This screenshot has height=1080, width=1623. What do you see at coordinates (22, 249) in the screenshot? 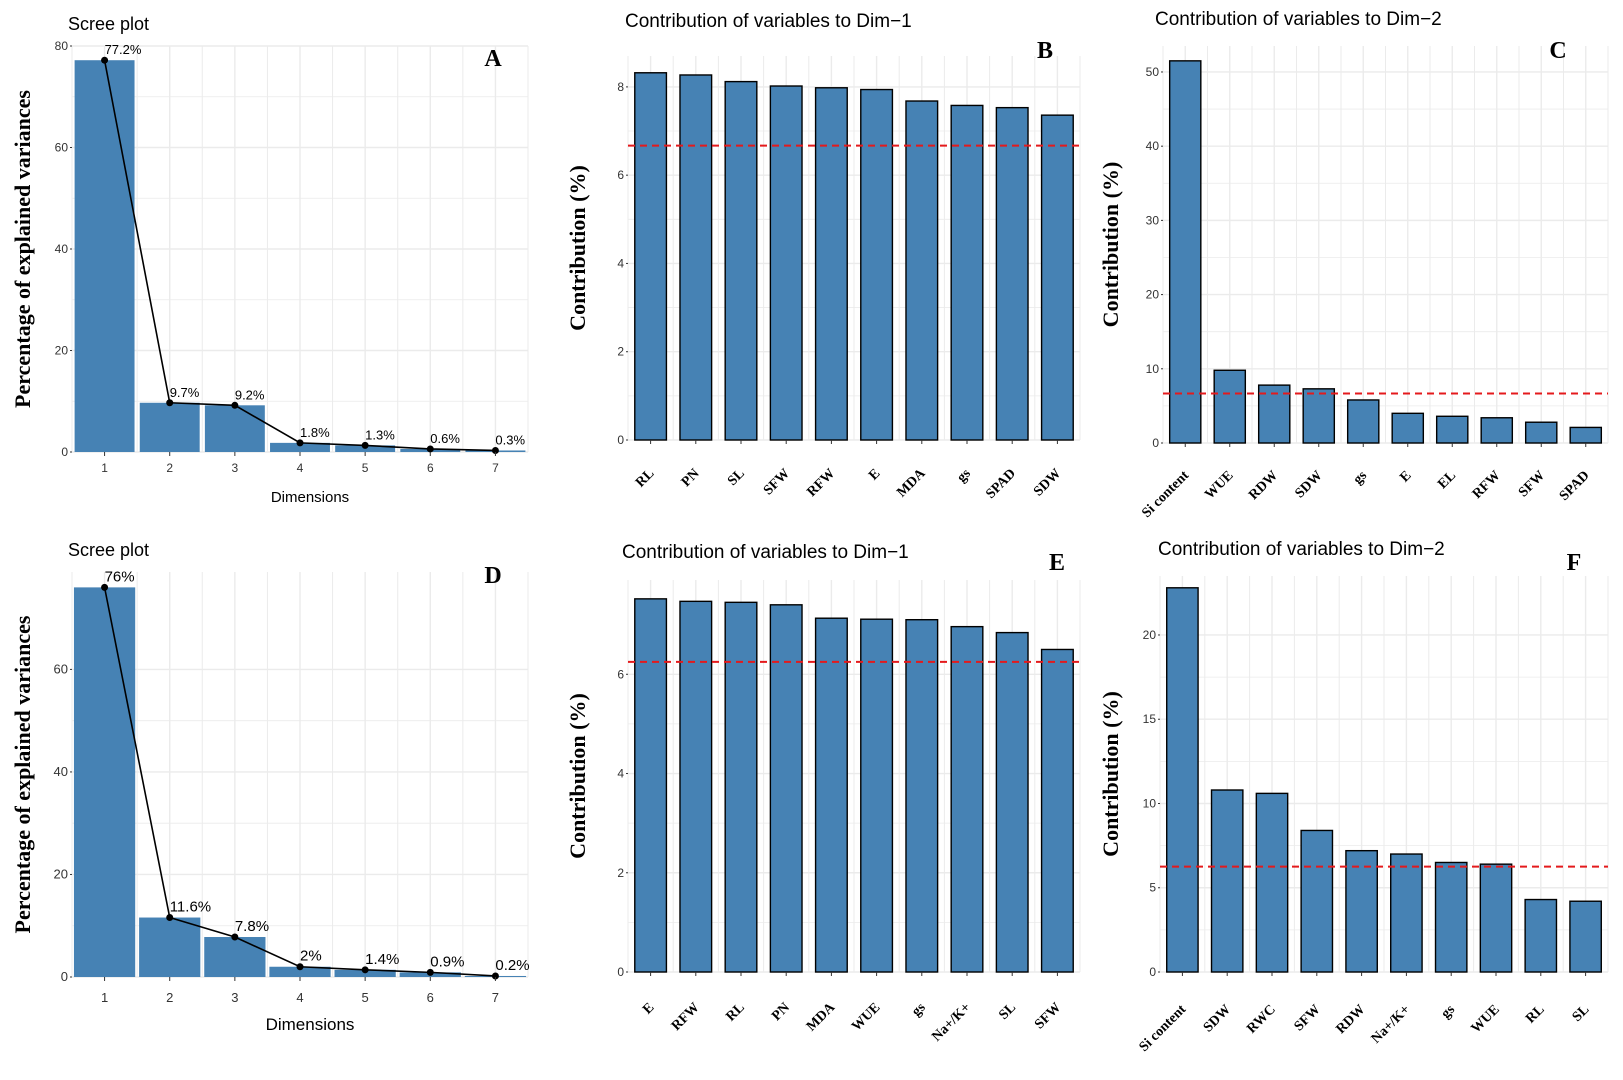
I see `y-axis-title: Percentage of explained variances` at bounding box center [22, 249].